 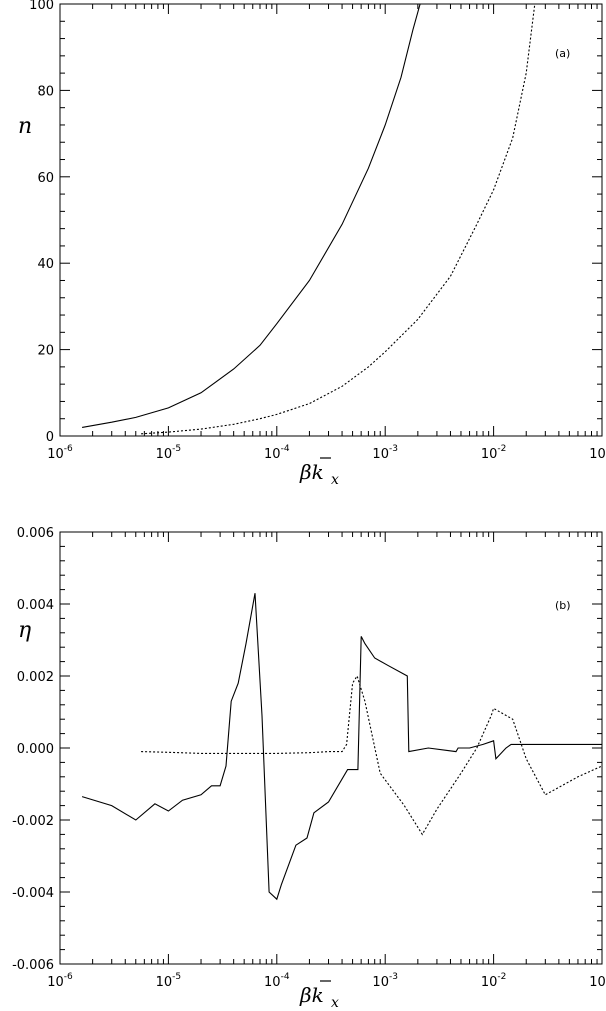 What do you see at coordinates (45, 178) in the screenshot?
I see `y-tick-label: 60` at bounding box center [45, 178].